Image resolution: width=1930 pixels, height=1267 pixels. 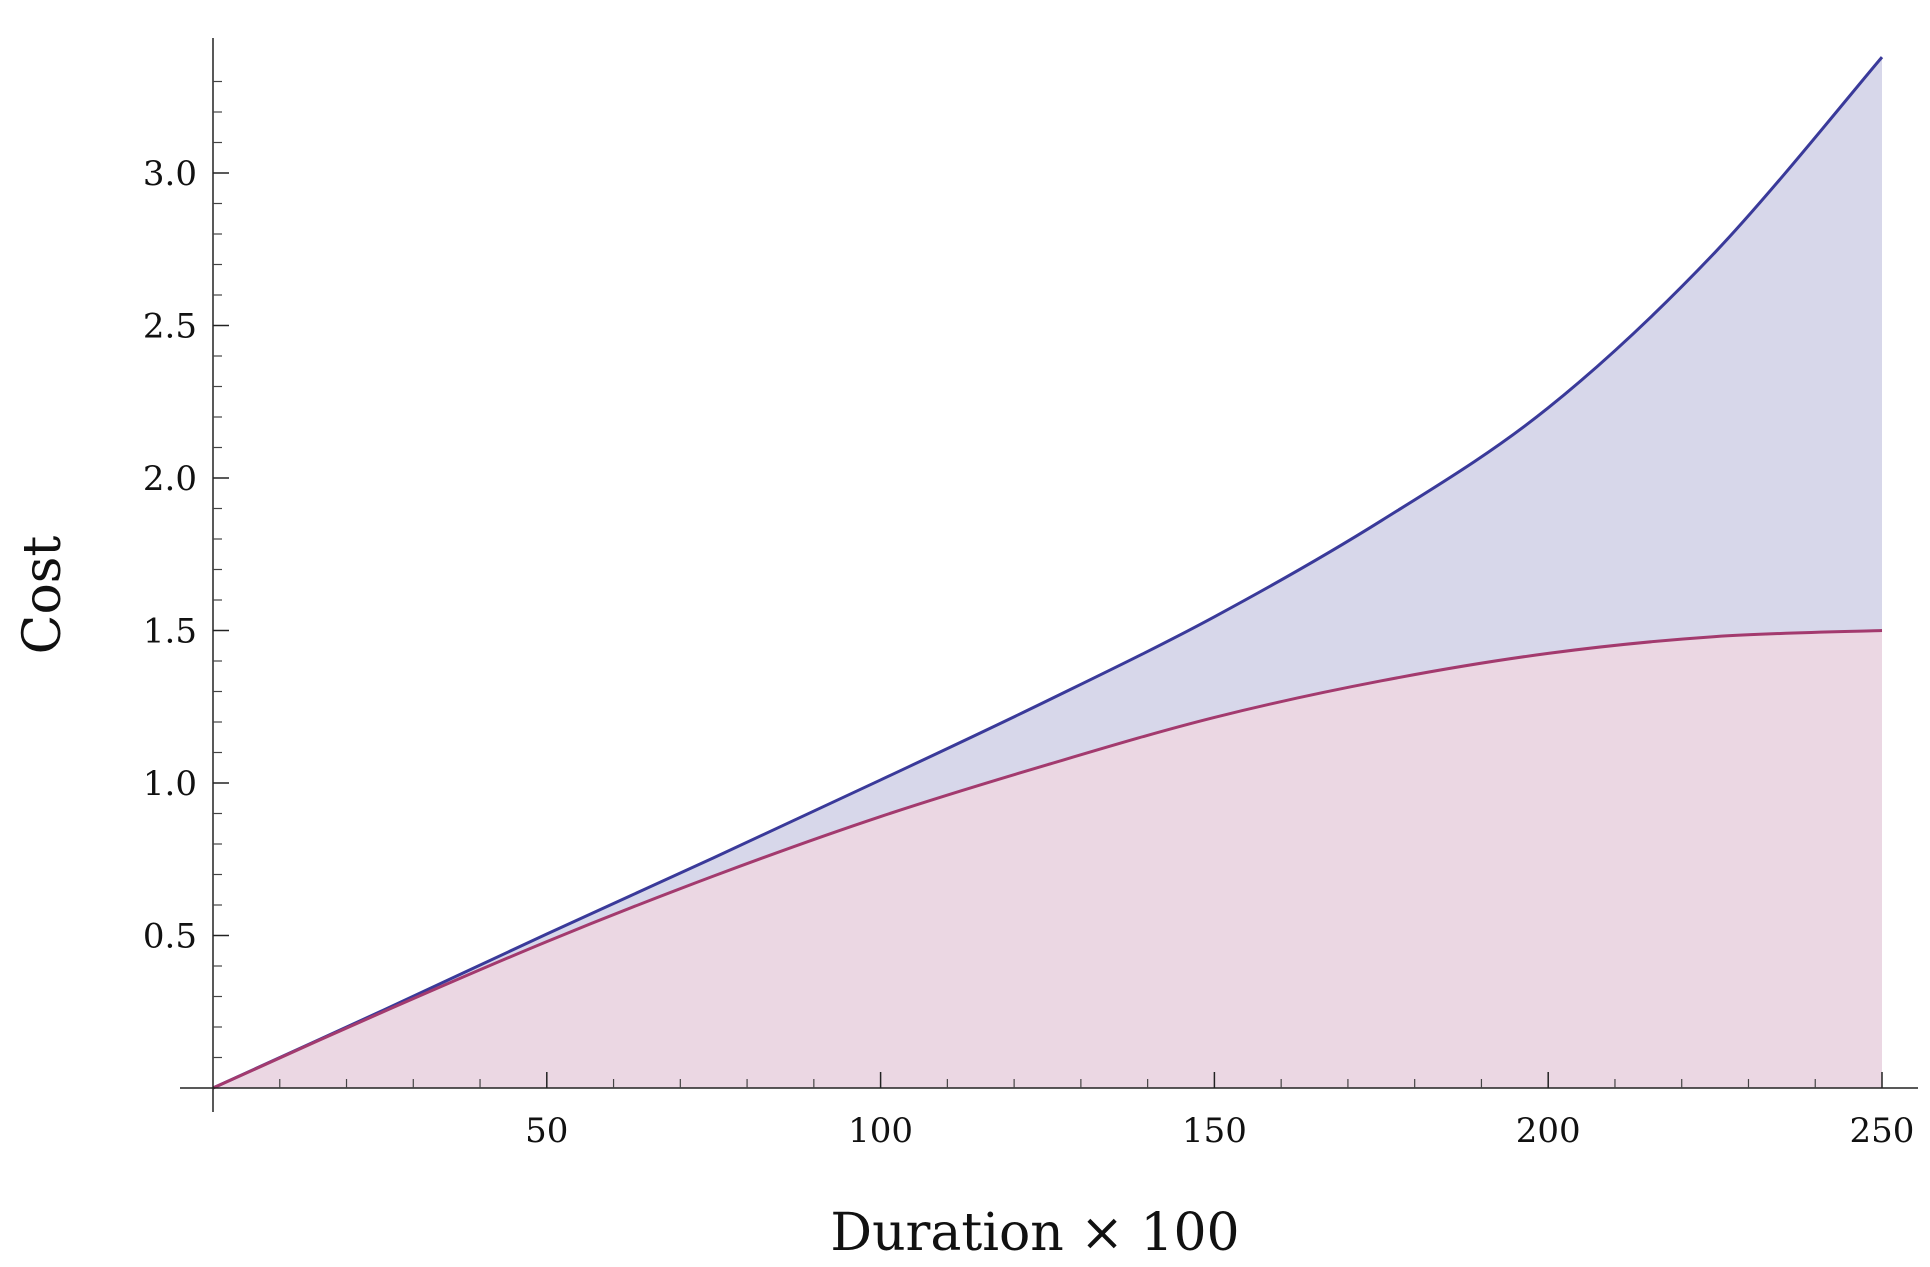 I want to click on x-tick-label: 100, so click(x=880, y=1131).